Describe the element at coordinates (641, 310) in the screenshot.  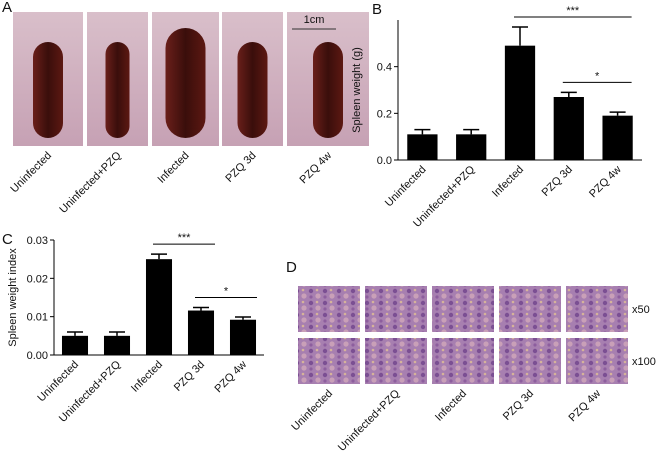
I see `magnification-label: x50` at that location.